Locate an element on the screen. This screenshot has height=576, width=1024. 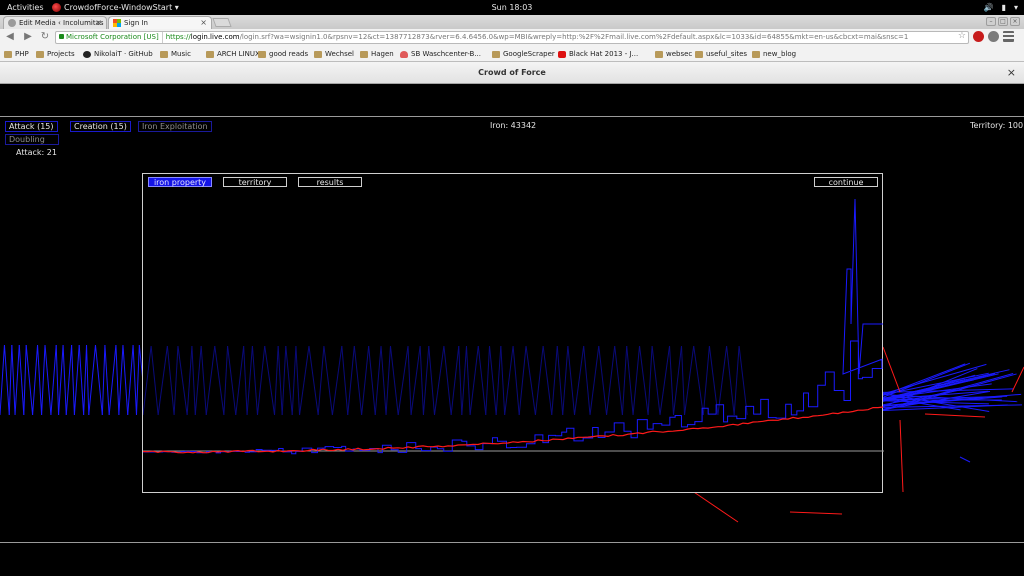
status-area: 🔊 ▮ ▾ is located at coordinates (1001, 7).